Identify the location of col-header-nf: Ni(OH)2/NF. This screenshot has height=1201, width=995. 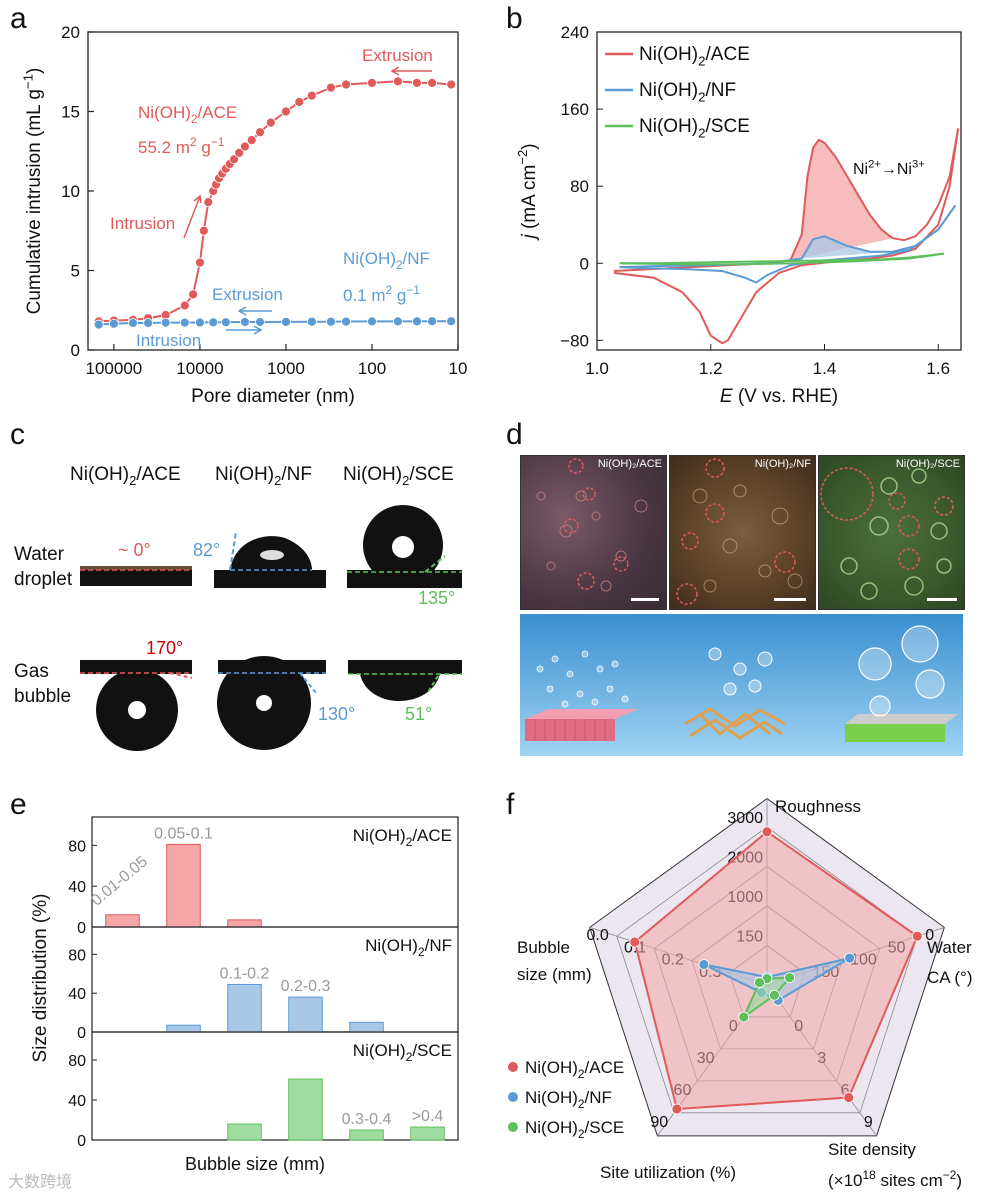
(263, 476).